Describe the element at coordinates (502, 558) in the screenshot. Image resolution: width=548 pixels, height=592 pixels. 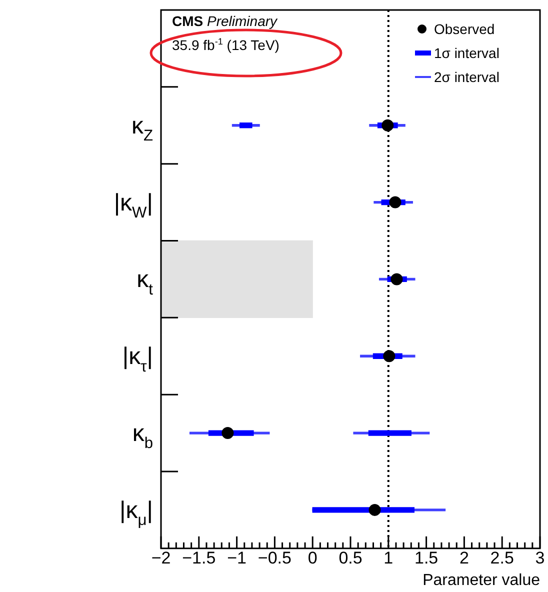
I see `x-tick-label: 2.5` at that location.